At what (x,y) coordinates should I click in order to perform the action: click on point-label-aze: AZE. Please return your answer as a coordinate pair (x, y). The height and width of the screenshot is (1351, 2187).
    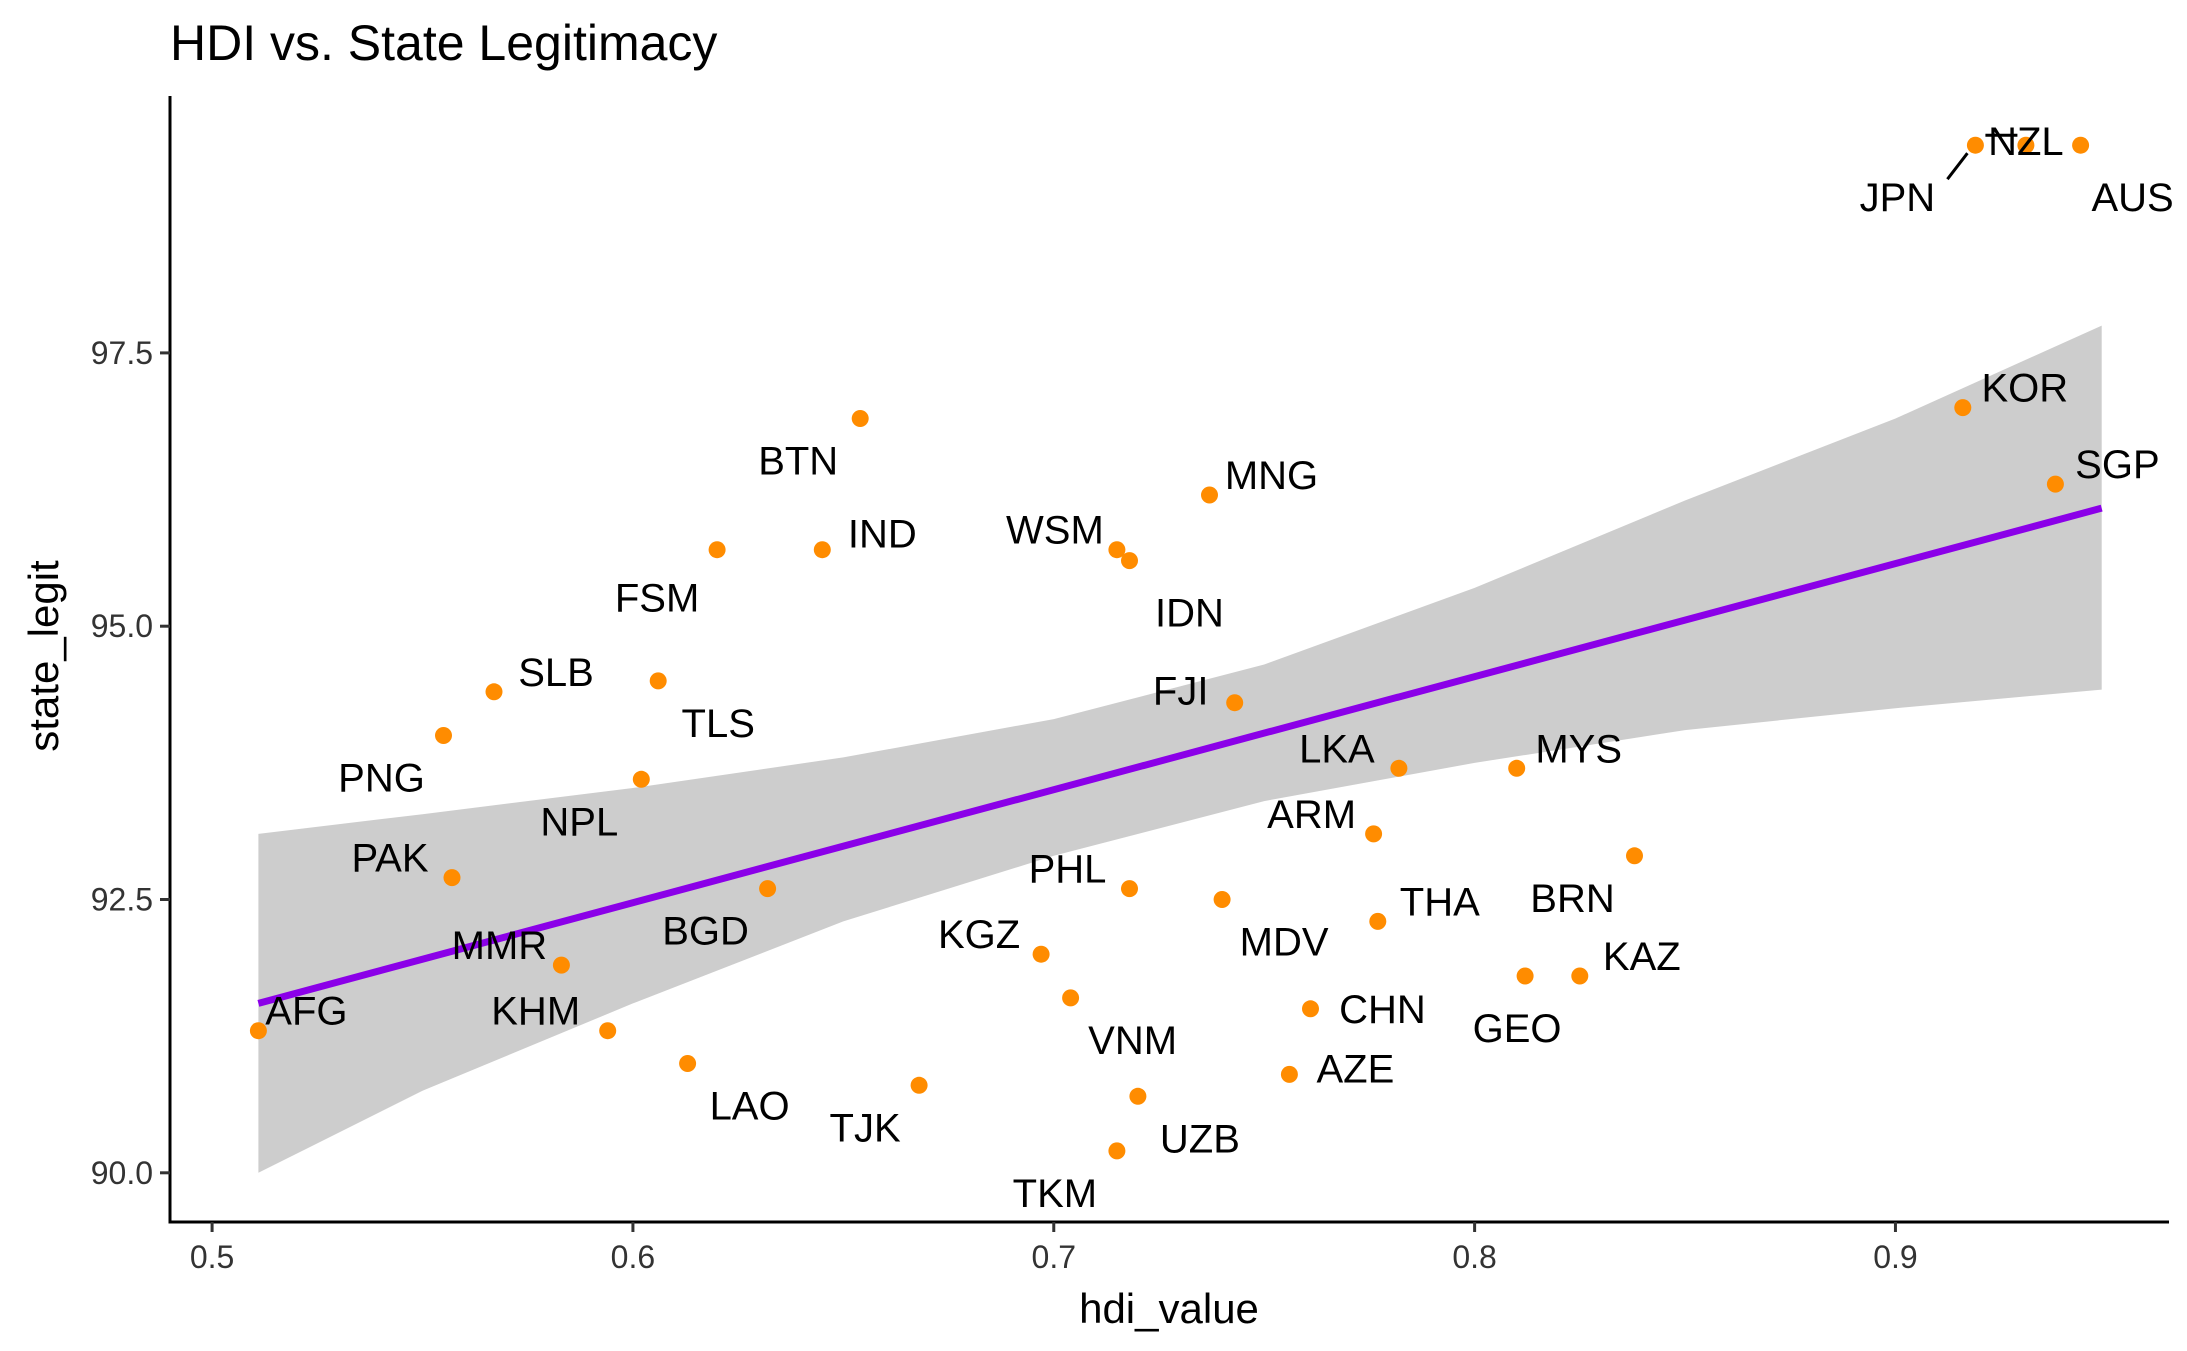
    Looking at the image, I should click on (1356, 1069).